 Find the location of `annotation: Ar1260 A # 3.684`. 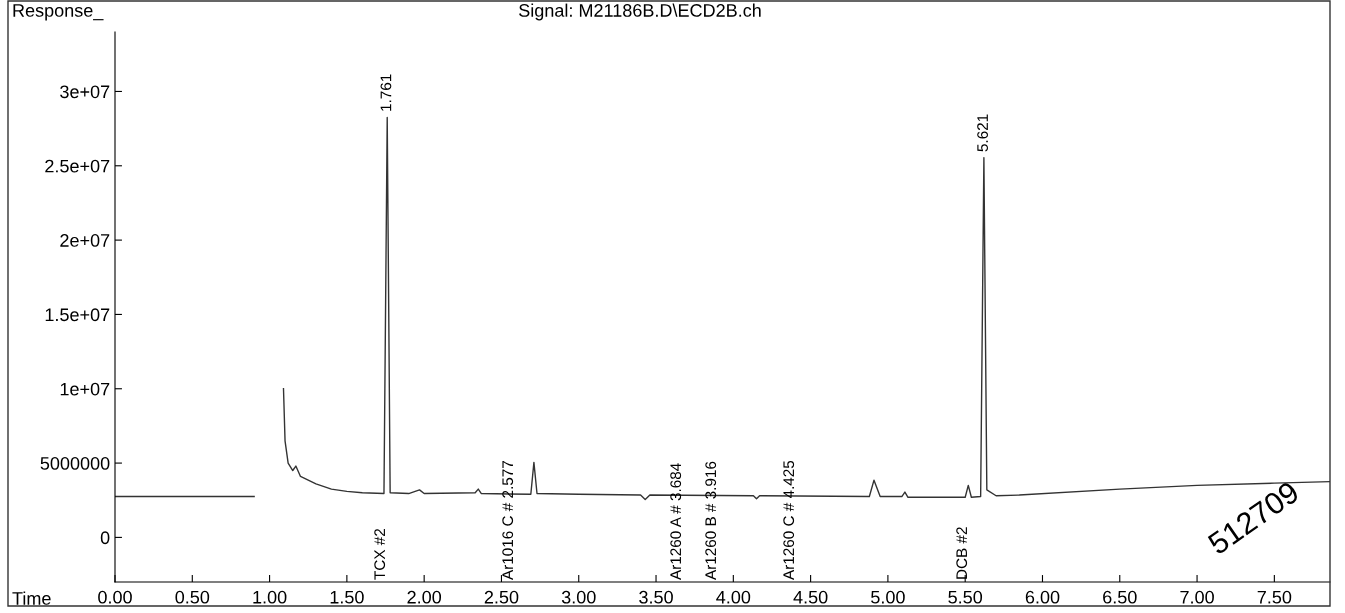

annotation: Ar1260 A # 3.684 is located at coordinates (676, 521).